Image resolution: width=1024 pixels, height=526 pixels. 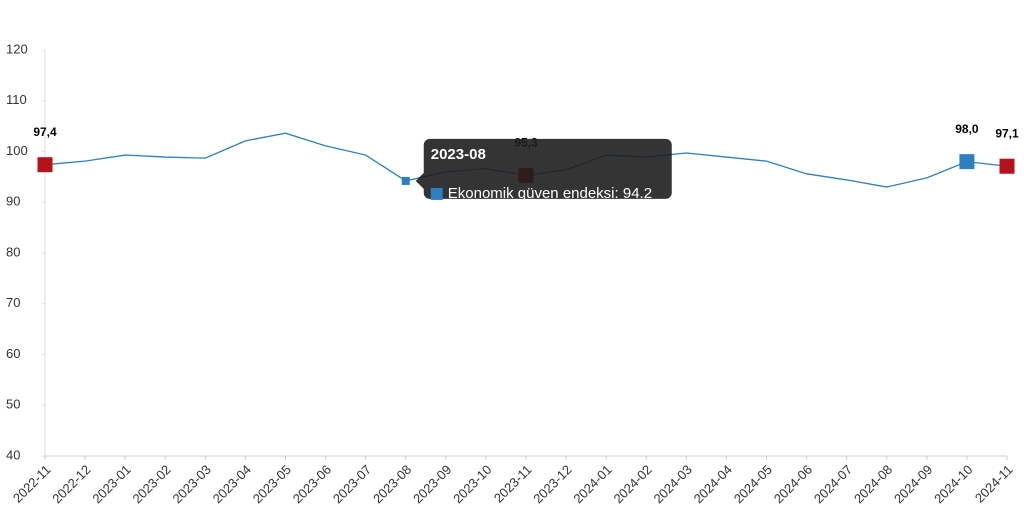 What do you see at coordinates (913, 484) in the screenshot?
I see `x-tick-label: 2024-09` at bounding box center [913, 484].